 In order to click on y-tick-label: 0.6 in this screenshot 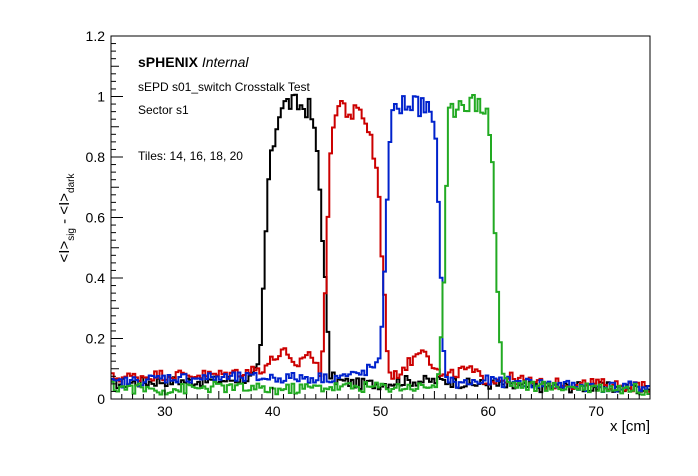, I will do `click(96, 218)`.